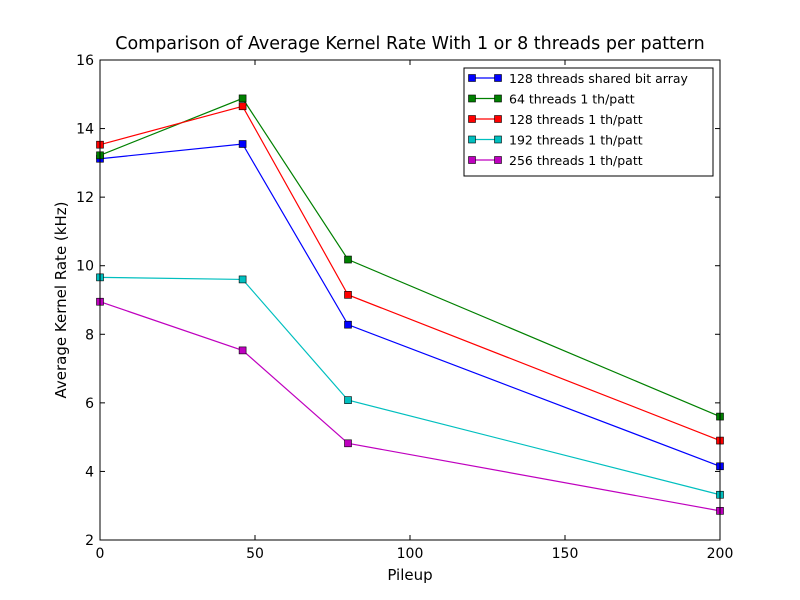 This screenshot has width=800, height=600. What do you see at coordinates (720, 554) in the screenshot?
I see `x-tick-label: 200` at bounding box center [720, 554].